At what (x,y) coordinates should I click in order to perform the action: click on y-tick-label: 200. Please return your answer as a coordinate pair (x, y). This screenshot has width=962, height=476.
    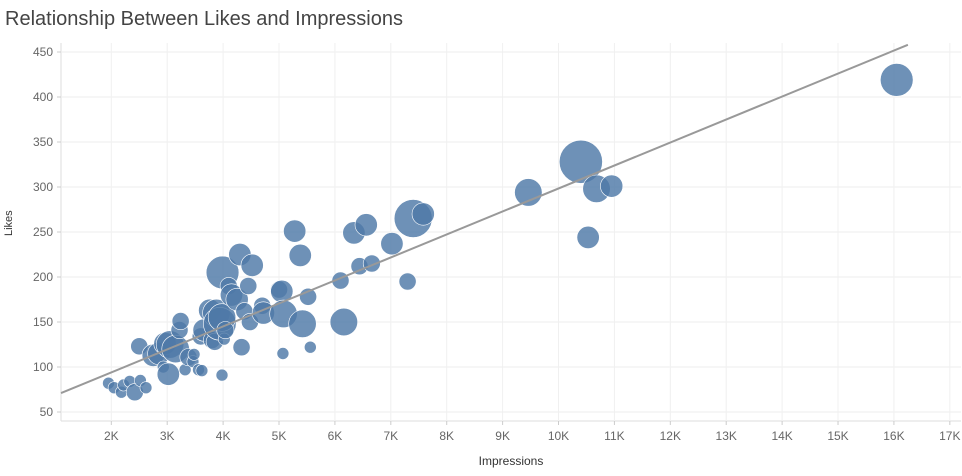
    Looking at the image, I should click on (43, 277).